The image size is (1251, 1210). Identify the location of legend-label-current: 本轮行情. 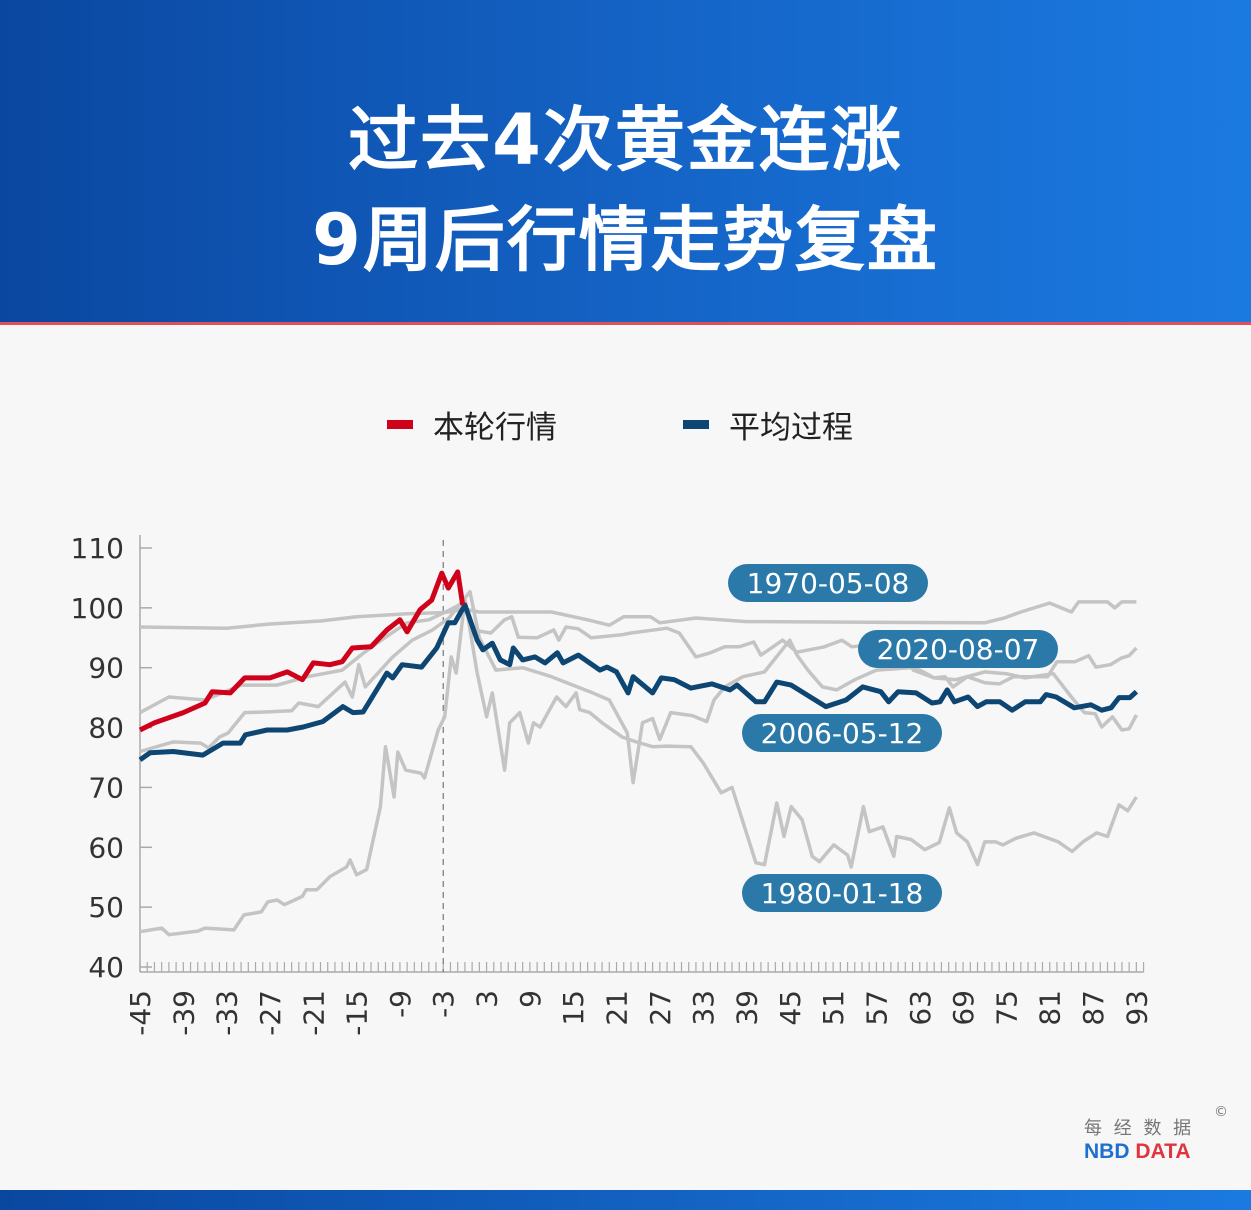
(495, 427).